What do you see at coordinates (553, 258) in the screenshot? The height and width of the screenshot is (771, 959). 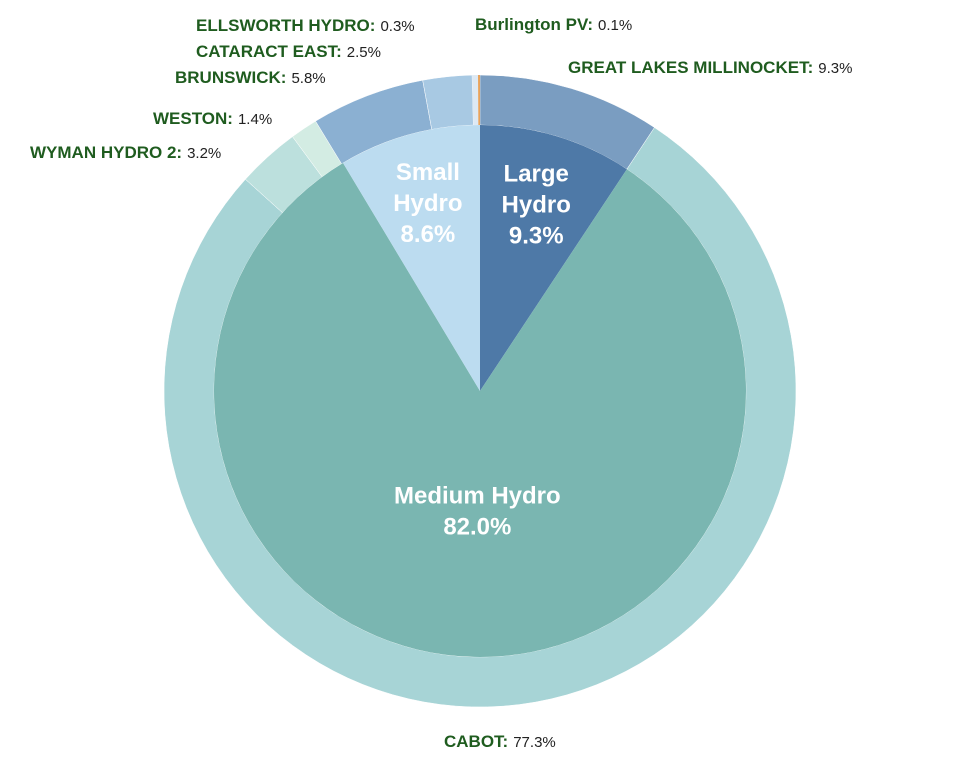 I see `inner-slice-large-hydro` at bounding box center [553, 258].